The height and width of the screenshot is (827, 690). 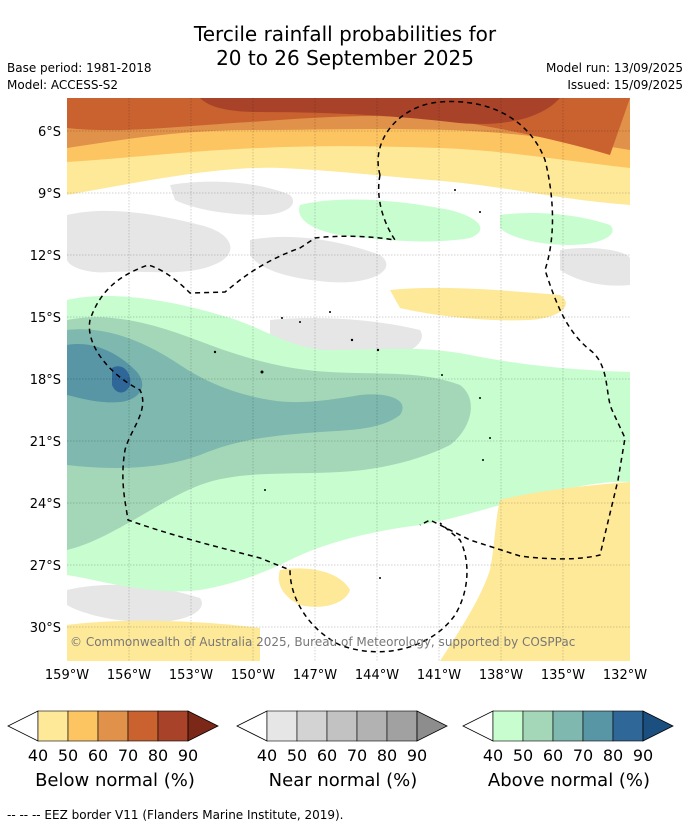 What do you see at coordinates (569, 780) in the screenshot?
I see `colorbar-label-above: Above normal (%)` at bounding box center [569, 780].